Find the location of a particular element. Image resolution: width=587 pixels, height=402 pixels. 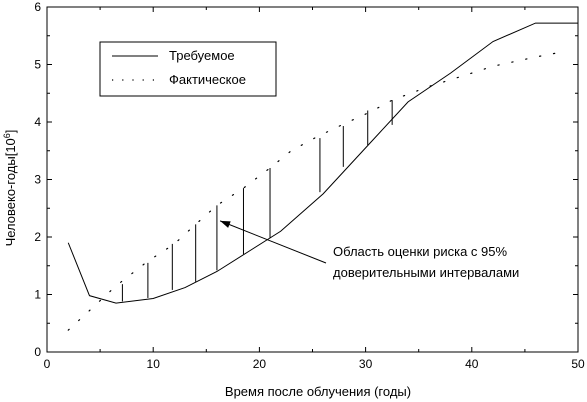

legend: Требуемое Фактическое is located at coordinates (188, 69).